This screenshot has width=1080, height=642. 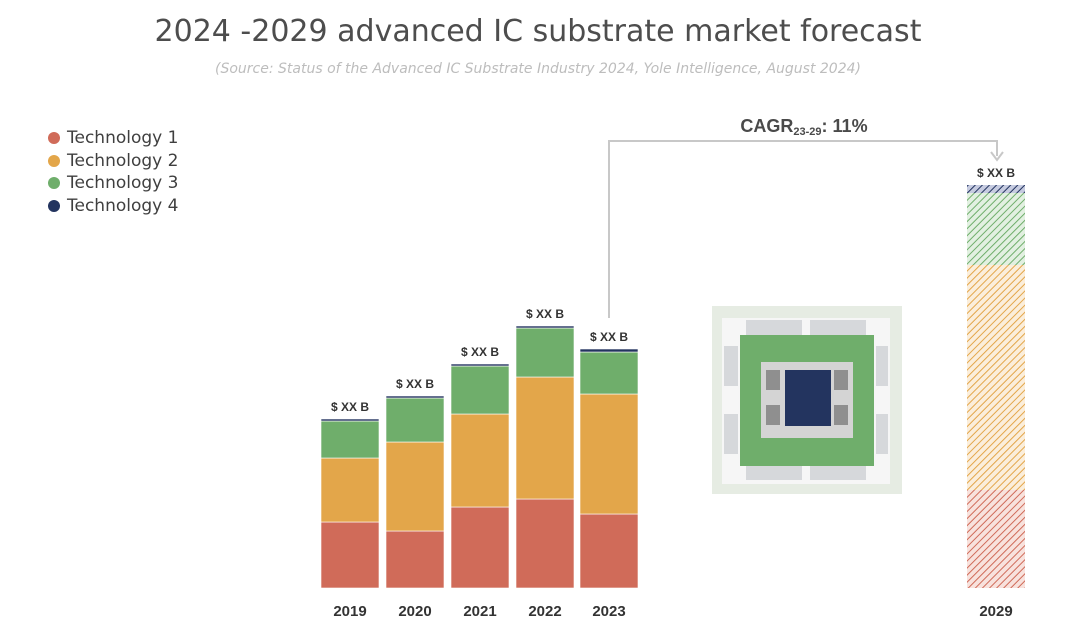 I want to click on cagr-arrow-line, so click(x=803, y=229).